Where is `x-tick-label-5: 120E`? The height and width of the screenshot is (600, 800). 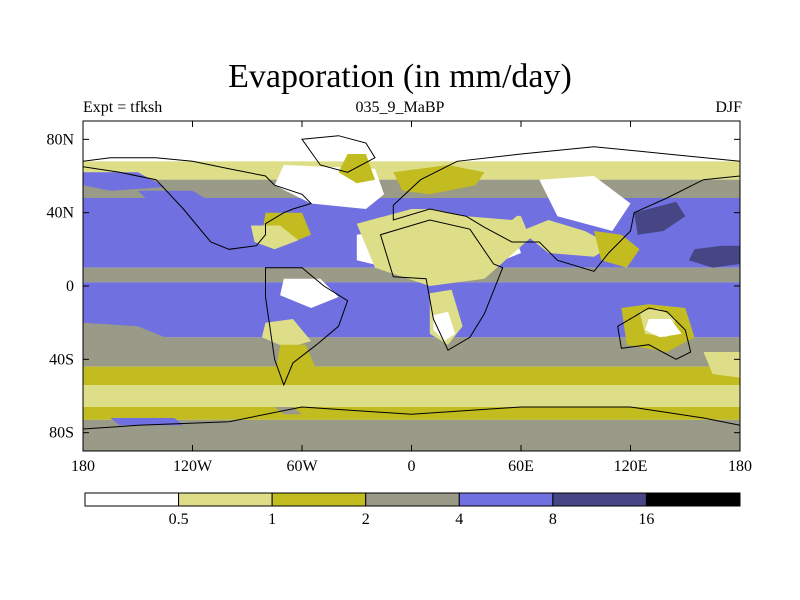 x-tick-label-5: 120E is located at coordinates (631, 466).